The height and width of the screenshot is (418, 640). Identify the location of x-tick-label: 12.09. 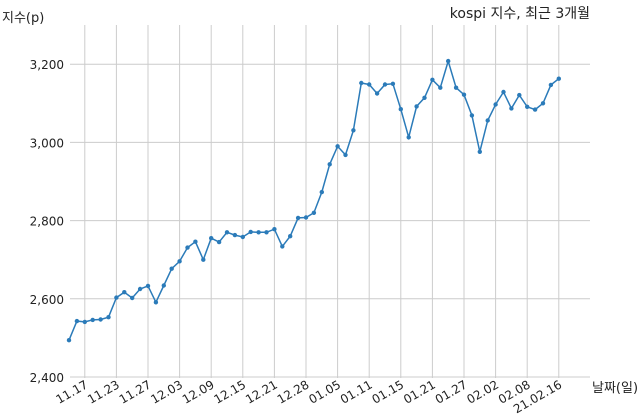
(198, 391).